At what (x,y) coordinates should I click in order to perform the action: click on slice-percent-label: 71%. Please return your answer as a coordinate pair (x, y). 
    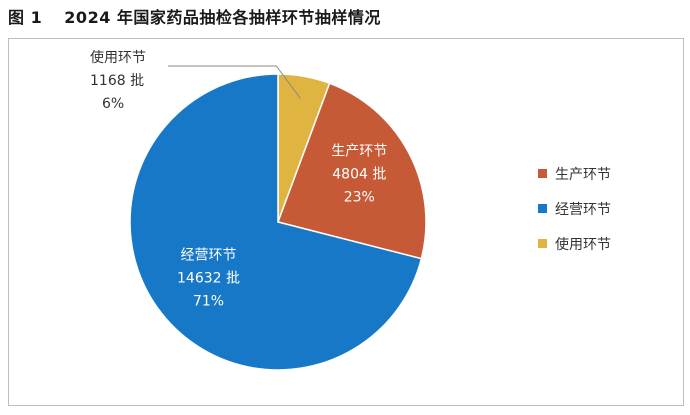
    Looking at the image, I should click on (208, 302).